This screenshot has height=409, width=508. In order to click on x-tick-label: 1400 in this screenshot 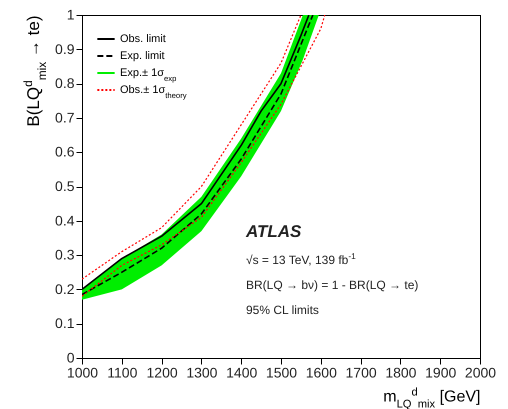, I will do `click(242, 372)`.